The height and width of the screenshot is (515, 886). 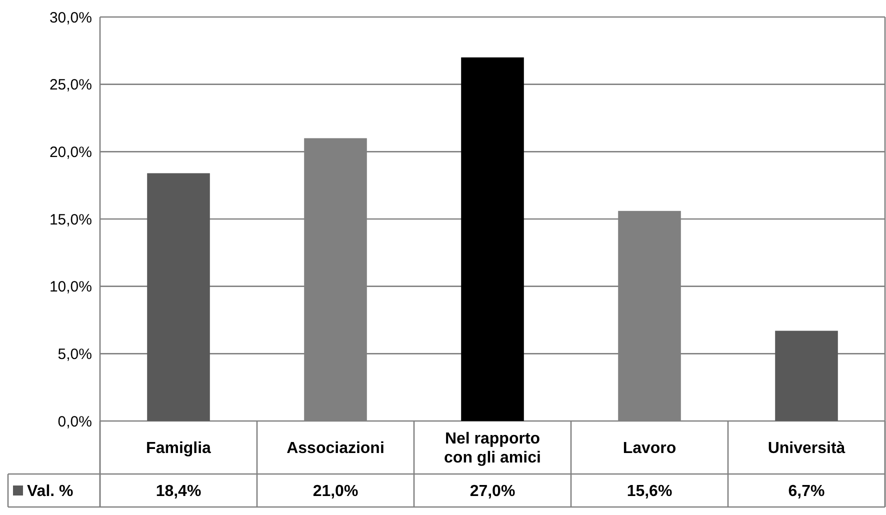 I want to click on legend-label: Val. %, so click(x=50, y=491).